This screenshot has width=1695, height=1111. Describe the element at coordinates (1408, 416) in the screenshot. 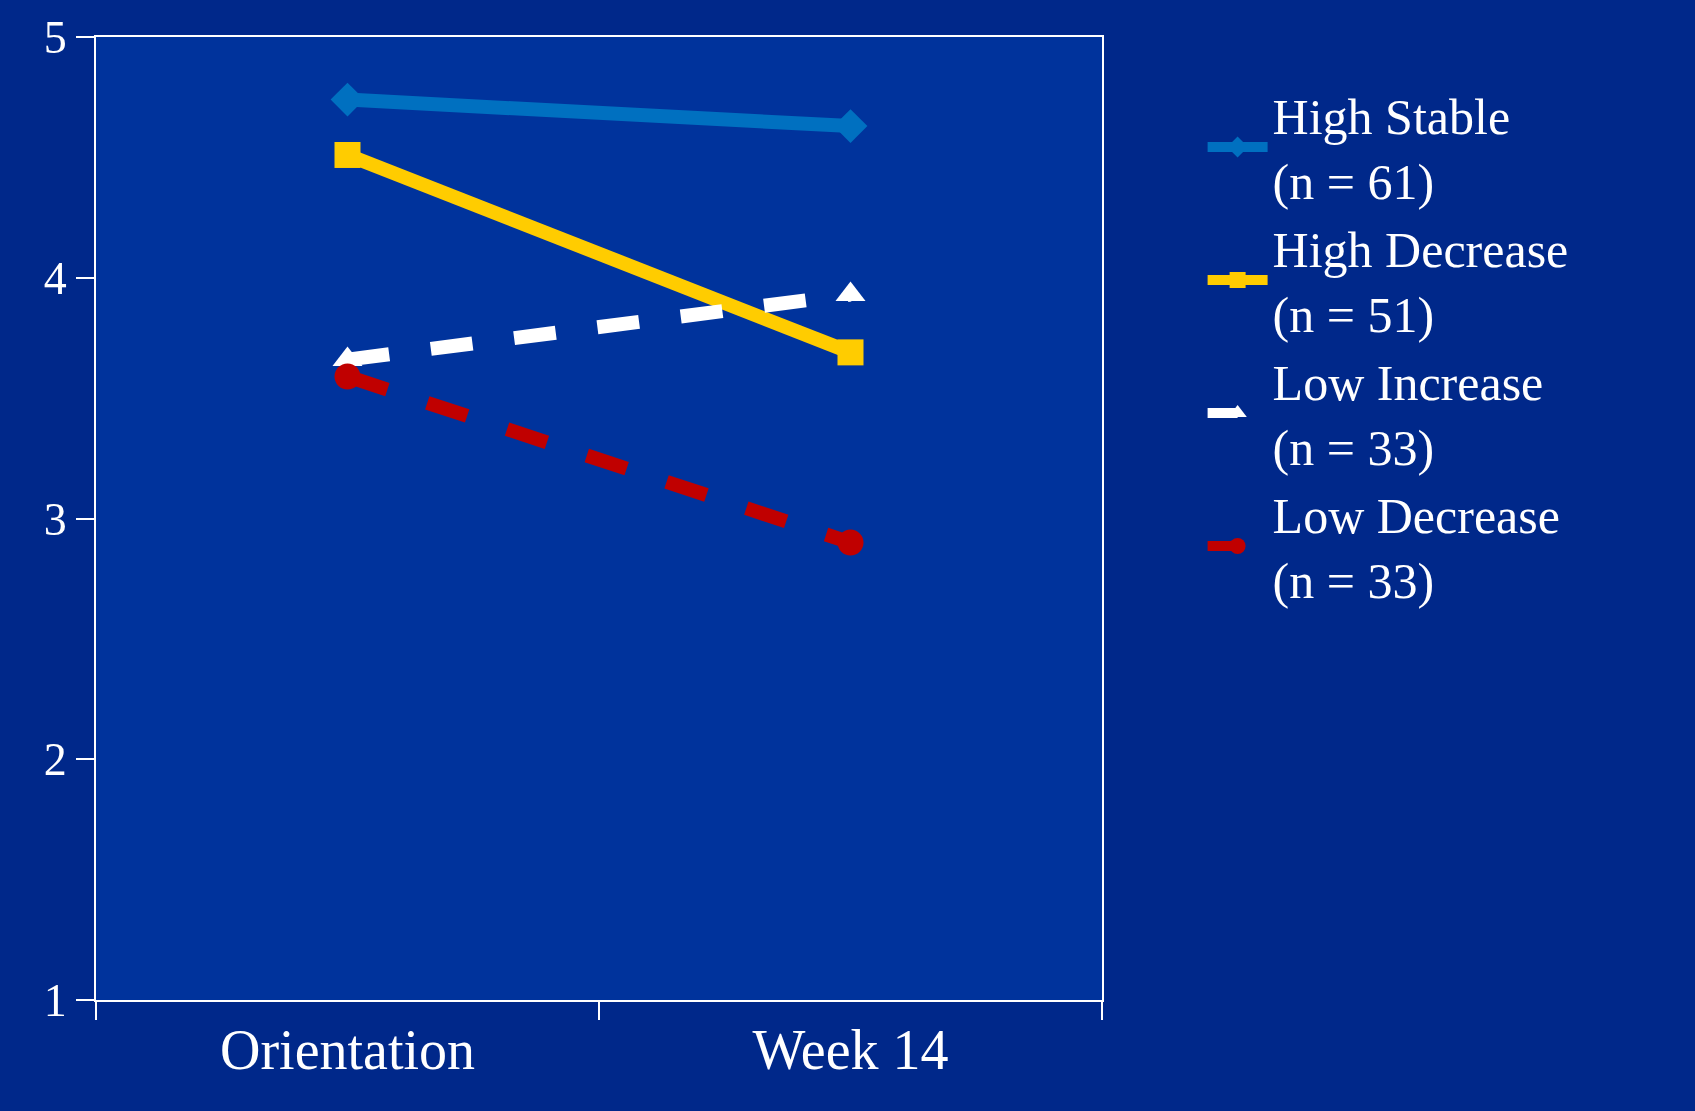

I see `legend-label: Low Increase (n = 33)` at that location.